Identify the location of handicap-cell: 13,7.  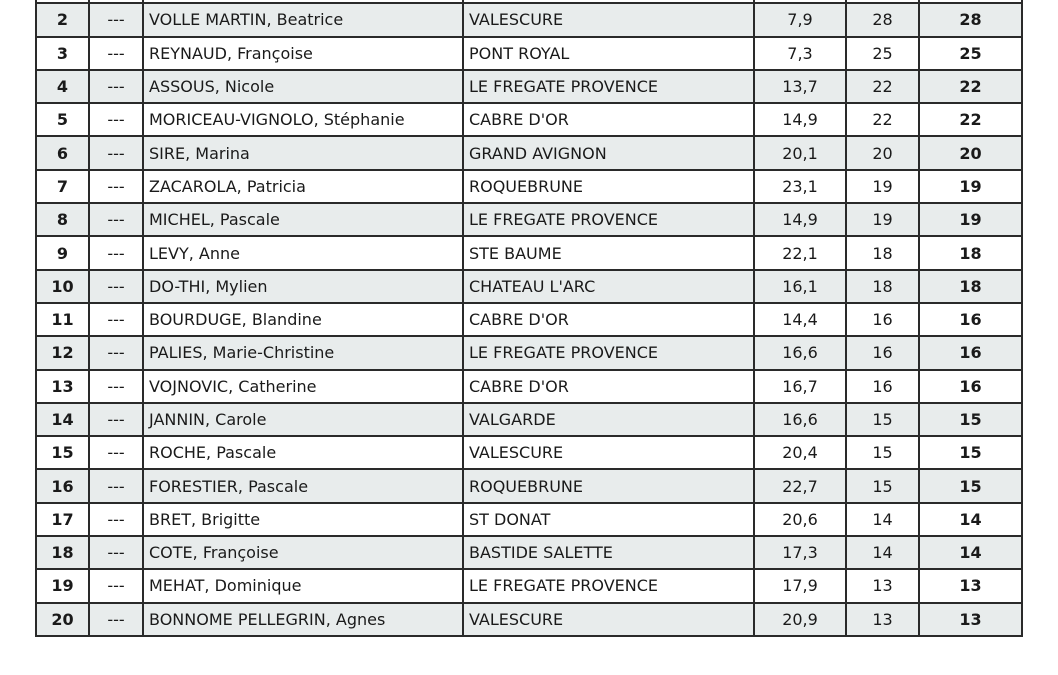
(800, 86).